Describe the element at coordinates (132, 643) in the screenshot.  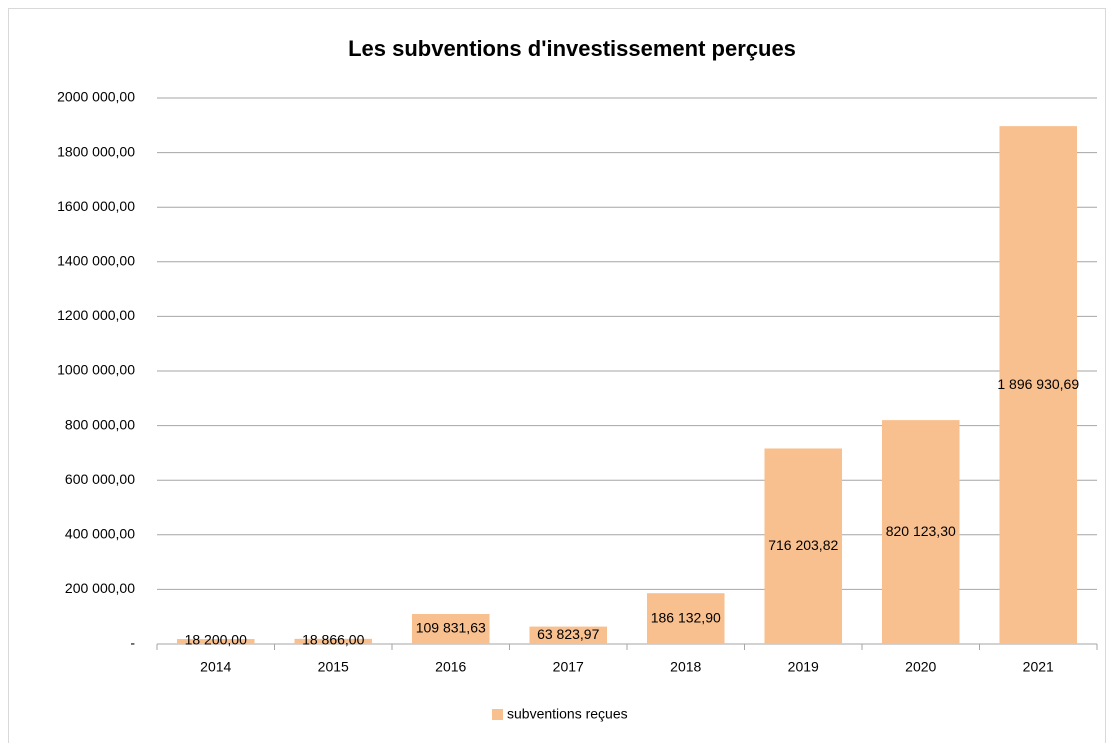
I see `y-tick-label: -` at that location.